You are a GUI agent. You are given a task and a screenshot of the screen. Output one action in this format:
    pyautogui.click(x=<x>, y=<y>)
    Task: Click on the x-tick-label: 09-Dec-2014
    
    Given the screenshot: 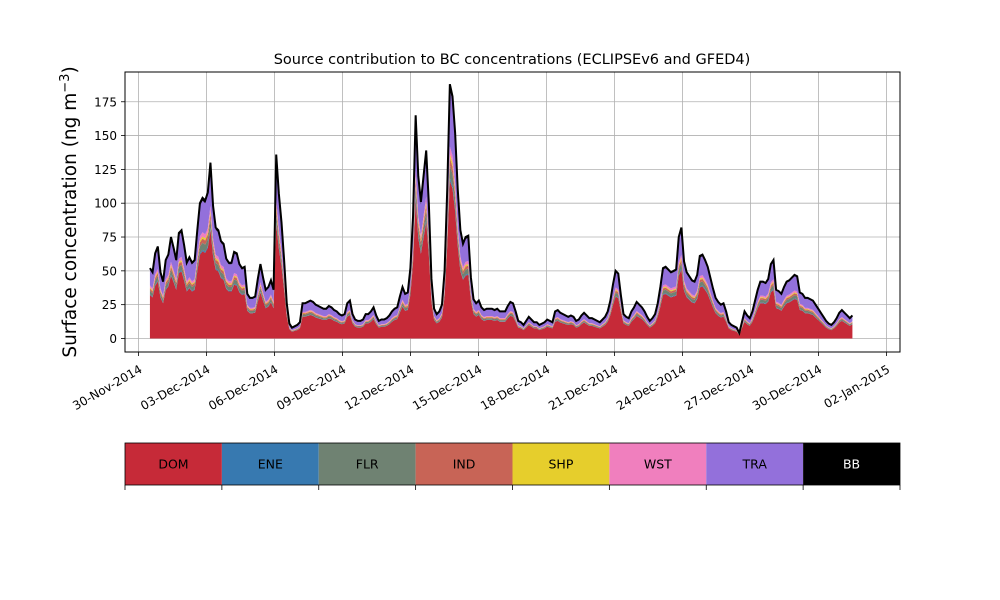 What is the action you would take?
    pyautogui.click(x=311, y=387)
    